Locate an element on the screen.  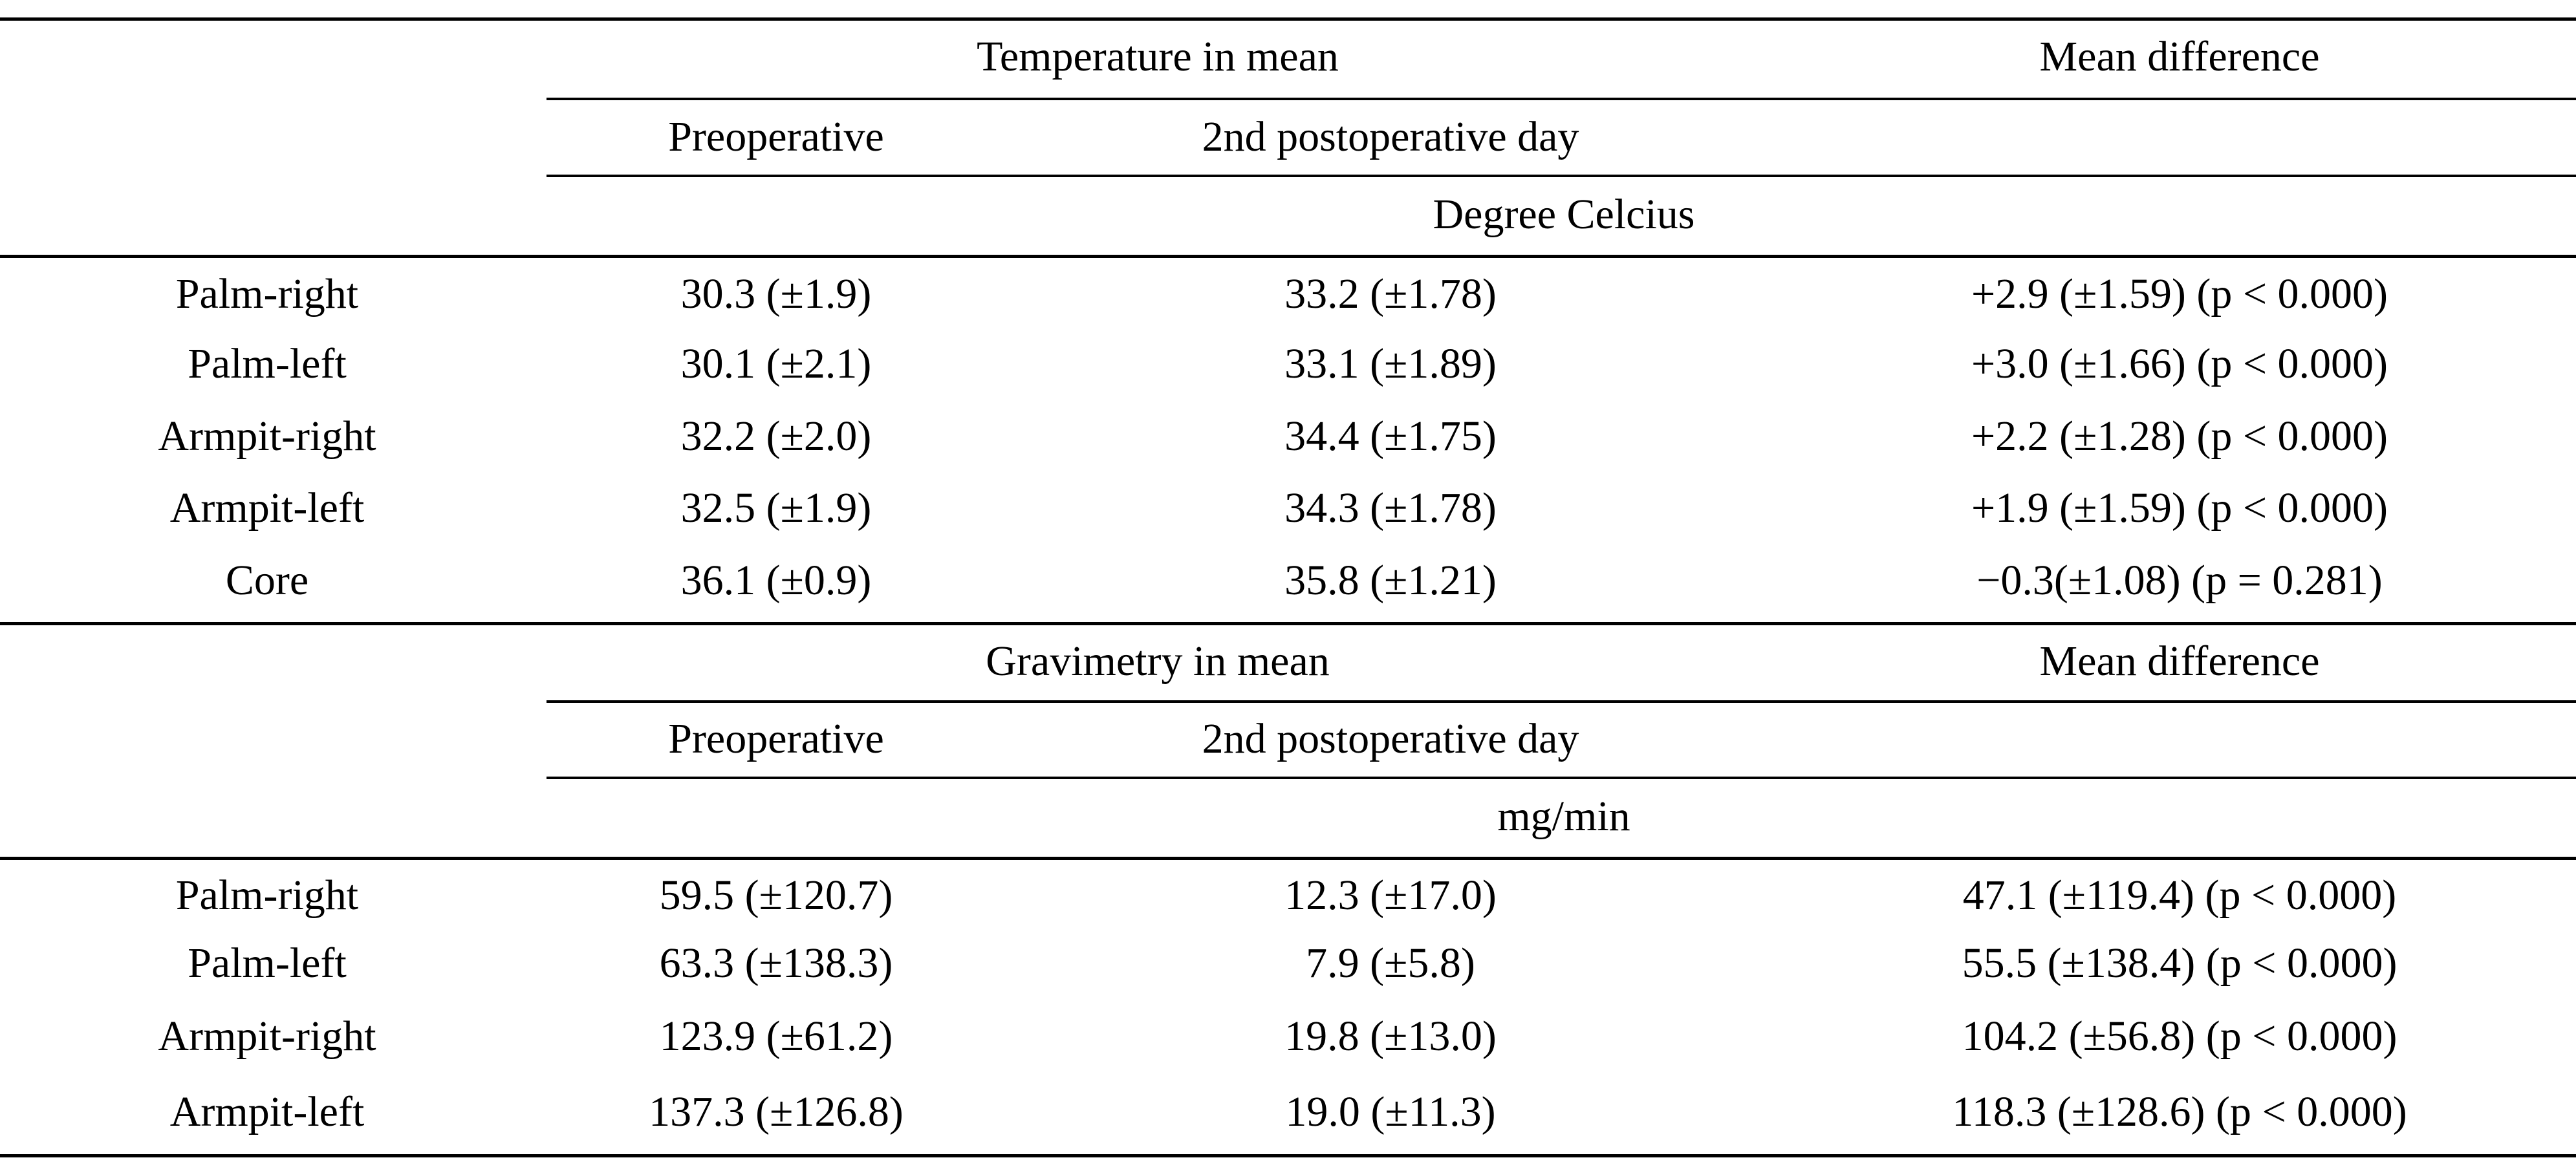
postop-value: 33.1 (±1.89) is located at coordinates (1390, 363).